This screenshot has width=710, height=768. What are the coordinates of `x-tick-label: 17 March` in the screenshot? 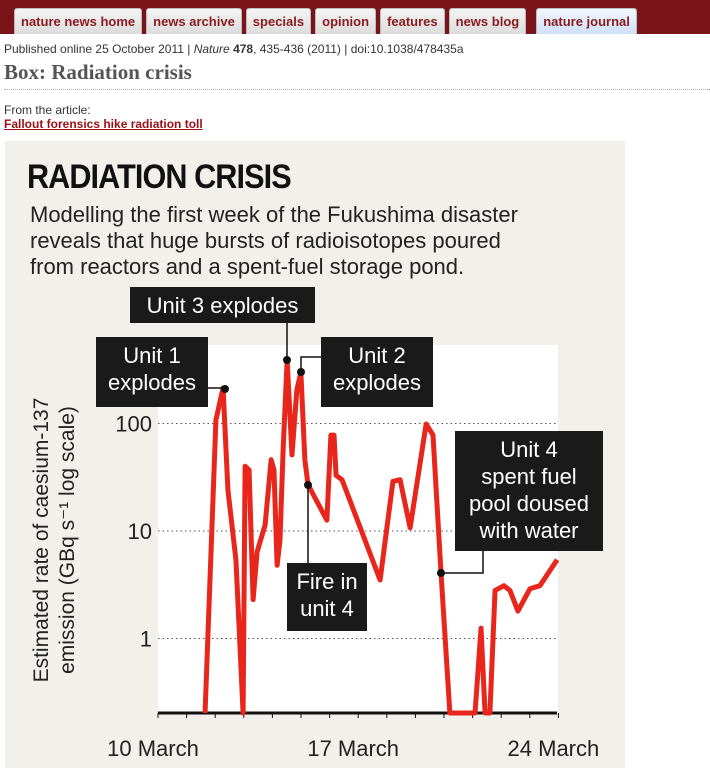 It's located at (353, 748).